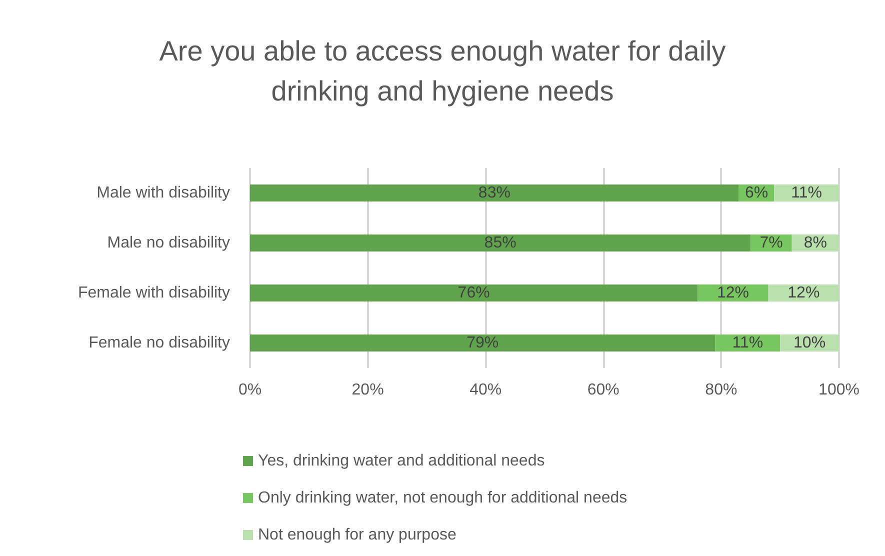 Image resolution: width=885 pixels, height=556 pixels. I want to click on x-tick-label: 40%, so click(486, 390).